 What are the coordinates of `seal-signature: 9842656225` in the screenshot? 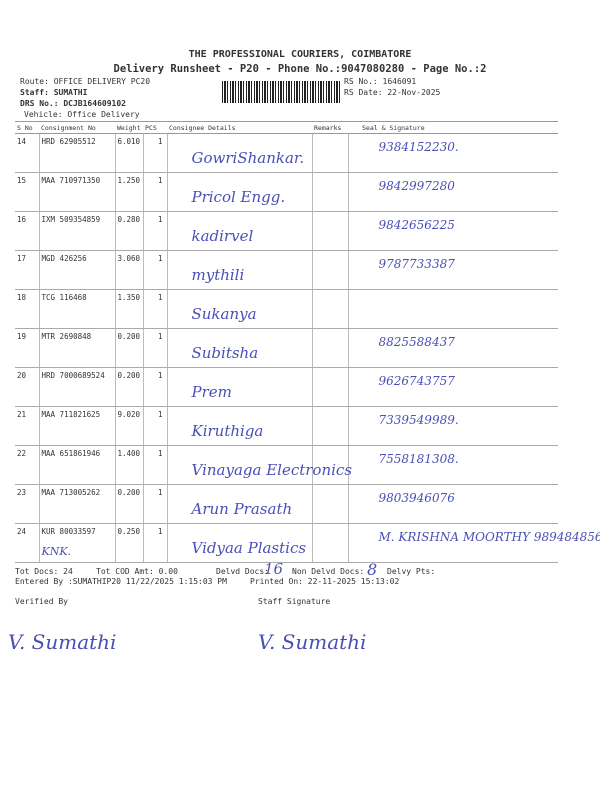 It's located at (452, 231).